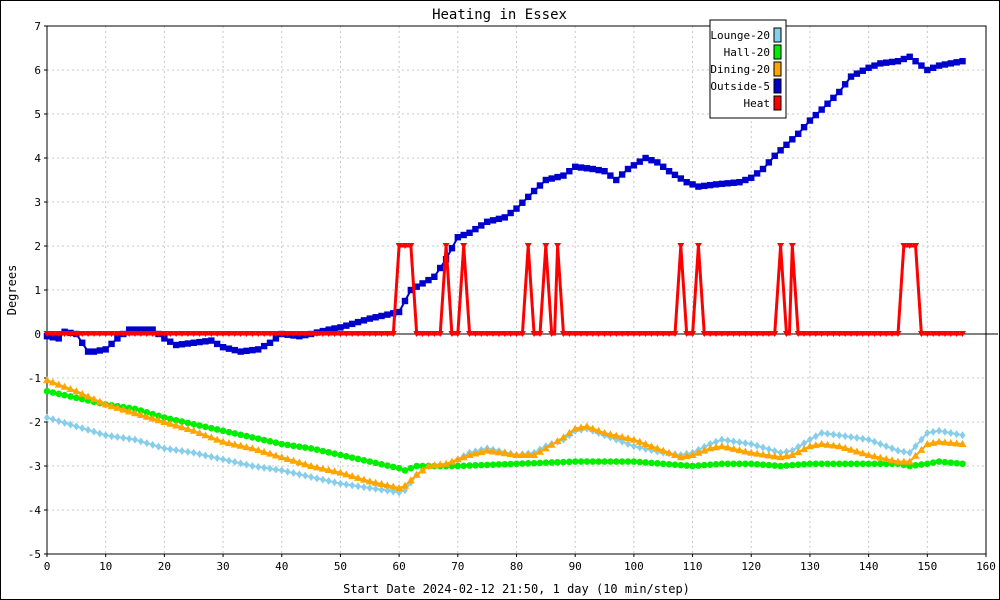 The width and height of the screenshot is (1000, 600). What do you see at coordinates (35, 510) in the screenshot?
I see `y-tick-label: -4` at bounding box center [35, 510].